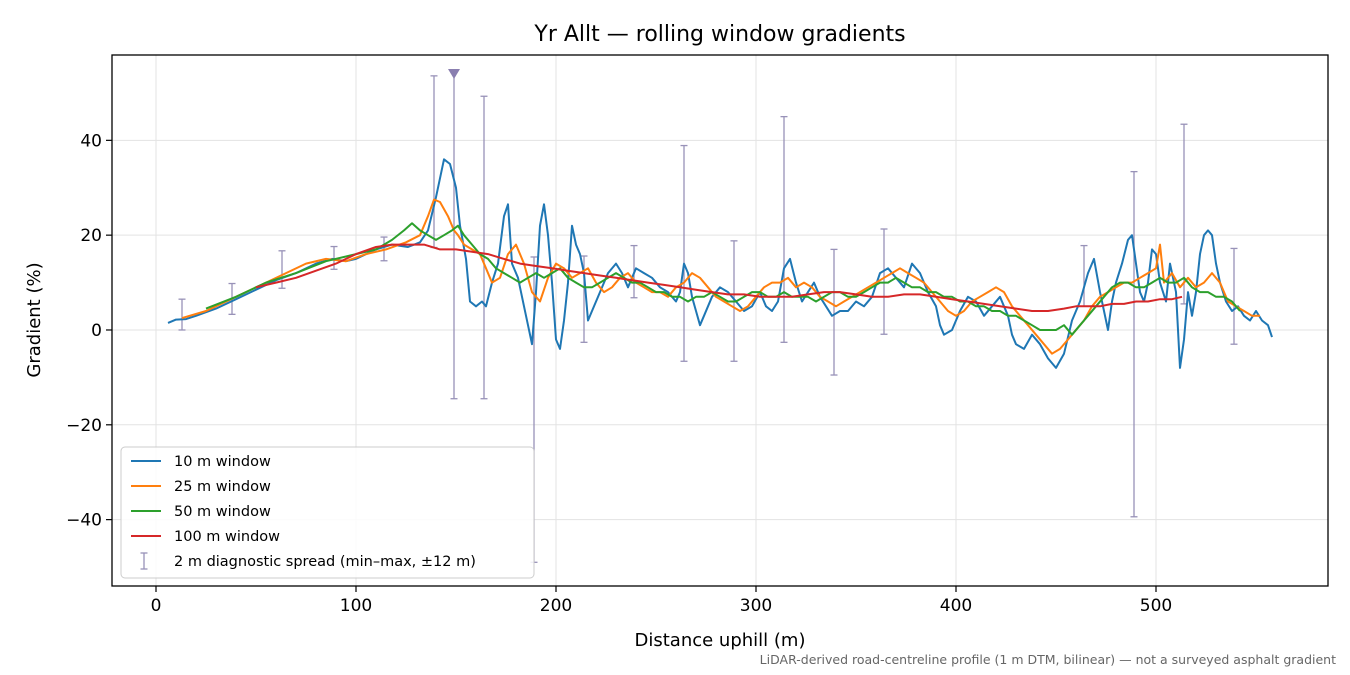  I want to click on legend-label: 2 m diagnostic spread (min–max, ±12 m), so click(325, 562).